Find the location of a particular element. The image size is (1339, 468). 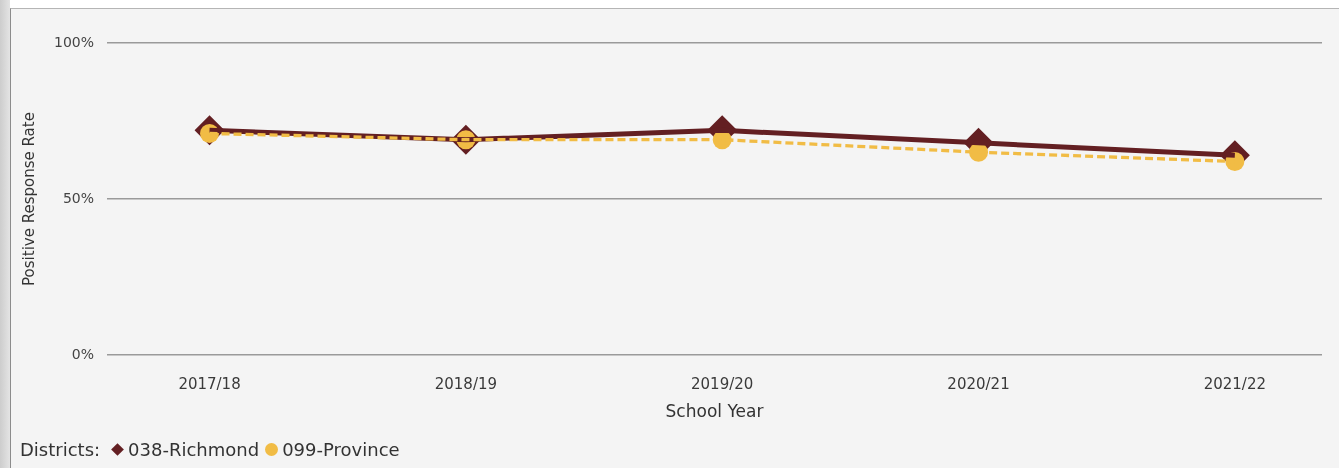

x-tick-label: 2019/20 is located at coordinates (722, 383).